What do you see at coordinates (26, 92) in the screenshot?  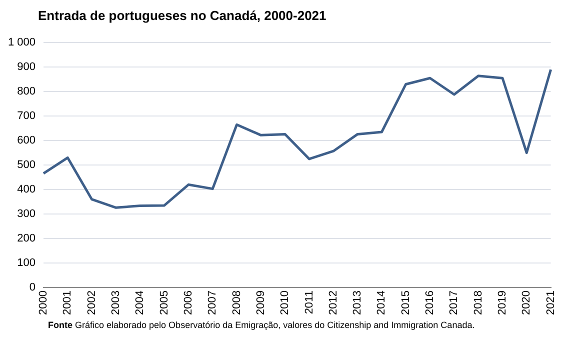 I see `y-tick-label: 800` at bounding box center [26, 92].